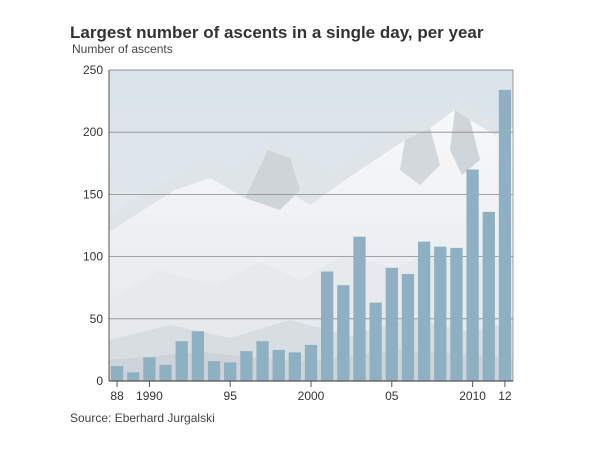  Describe the element at coordinates (278, 365) in the screenshot. I see `bar-1998` at that location.